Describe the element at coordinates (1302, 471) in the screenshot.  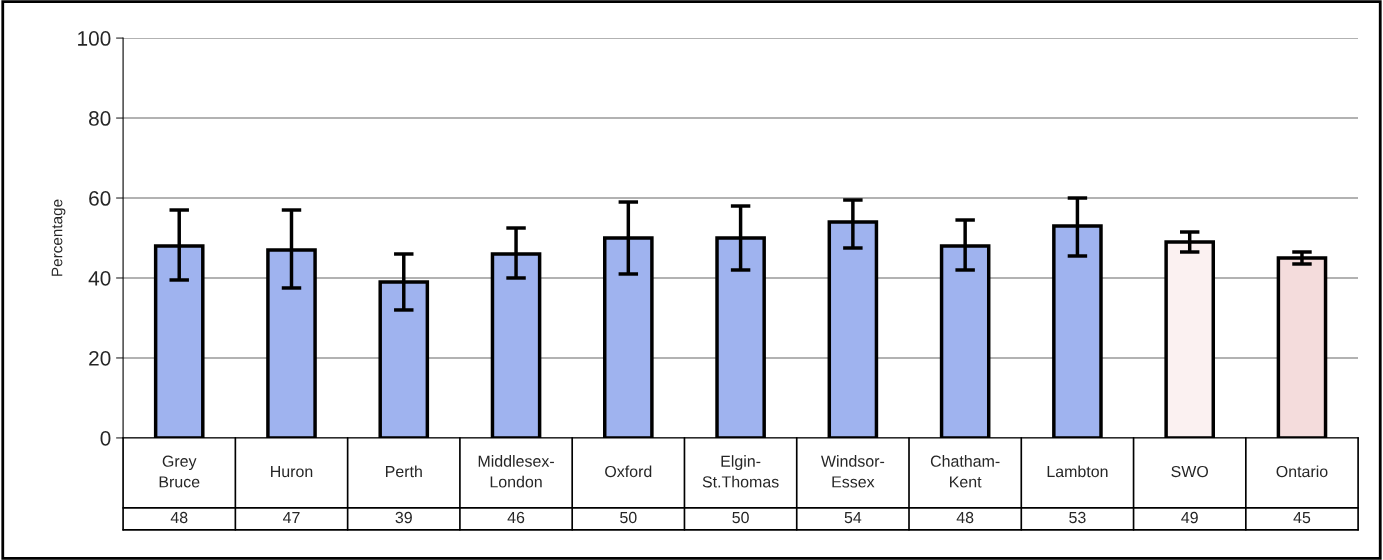
I see `x-tick-label: Ontario` at that location.